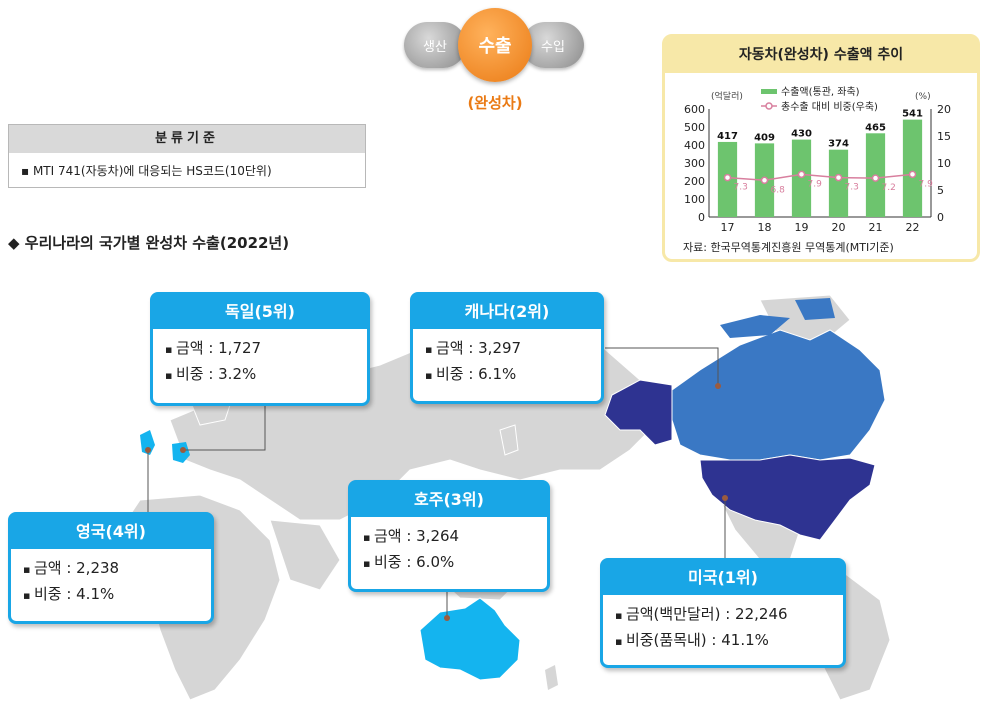 The height and width of the screenshot is (712, 992). What do you see at coordinates (725, 498) in the screenshot?
I see `usa-marker` at bounding box center [725, 498].